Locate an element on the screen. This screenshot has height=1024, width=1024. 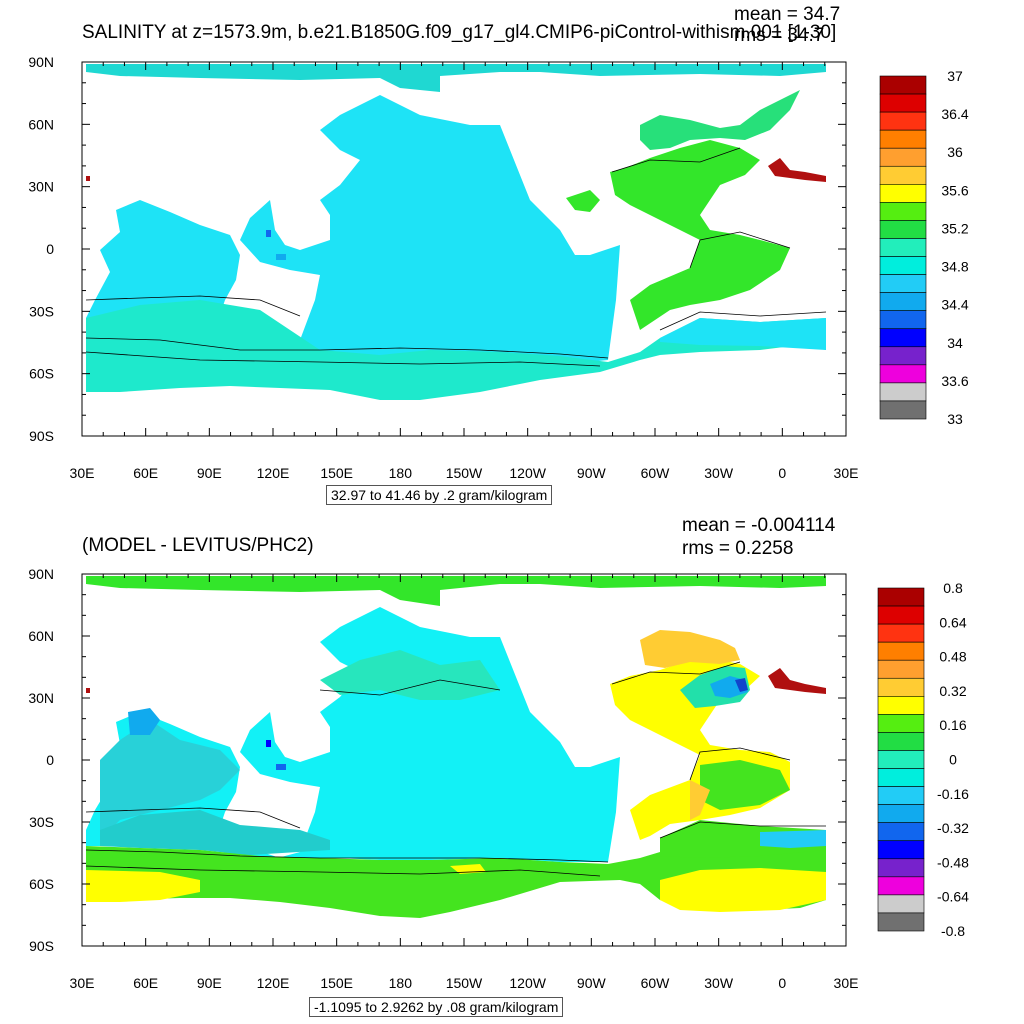
panel1-rms: rms = 34.7 is located at coordinates (779, 35).